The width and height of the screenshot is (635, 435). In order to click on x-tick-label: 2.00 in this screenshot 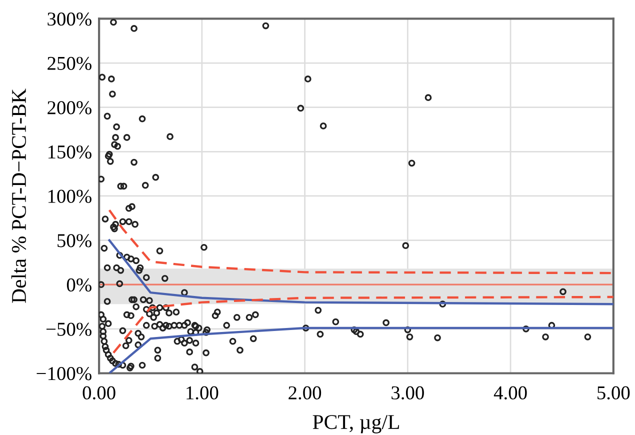, I will do `click(305, 393)`.